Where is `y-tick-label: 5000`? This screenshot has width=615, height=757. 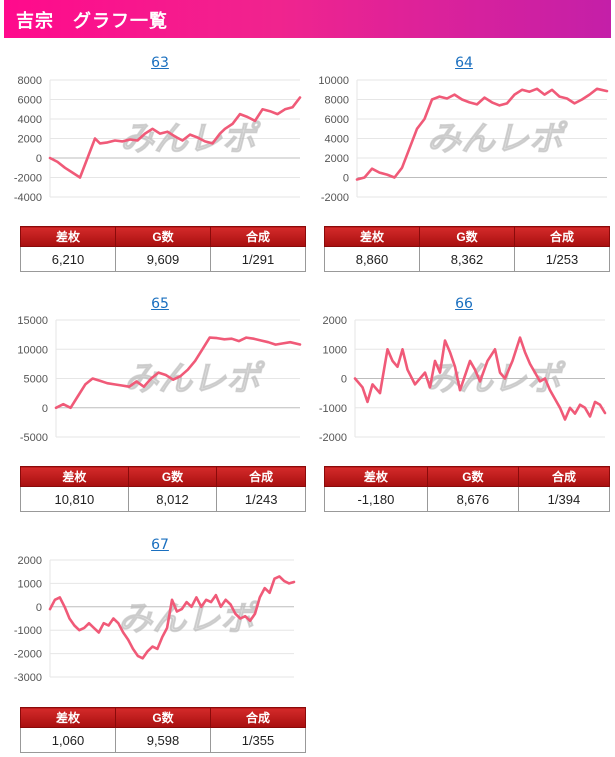 y-tick-label: 5000 is located at coordinates (36, 380).